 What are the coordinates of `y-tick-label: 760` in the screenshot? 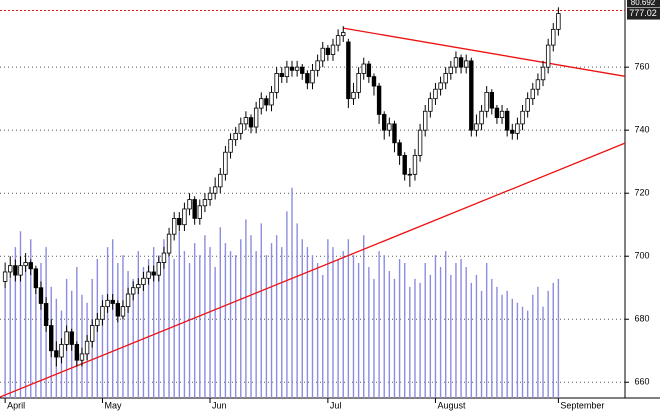 It's located at (641, 67).